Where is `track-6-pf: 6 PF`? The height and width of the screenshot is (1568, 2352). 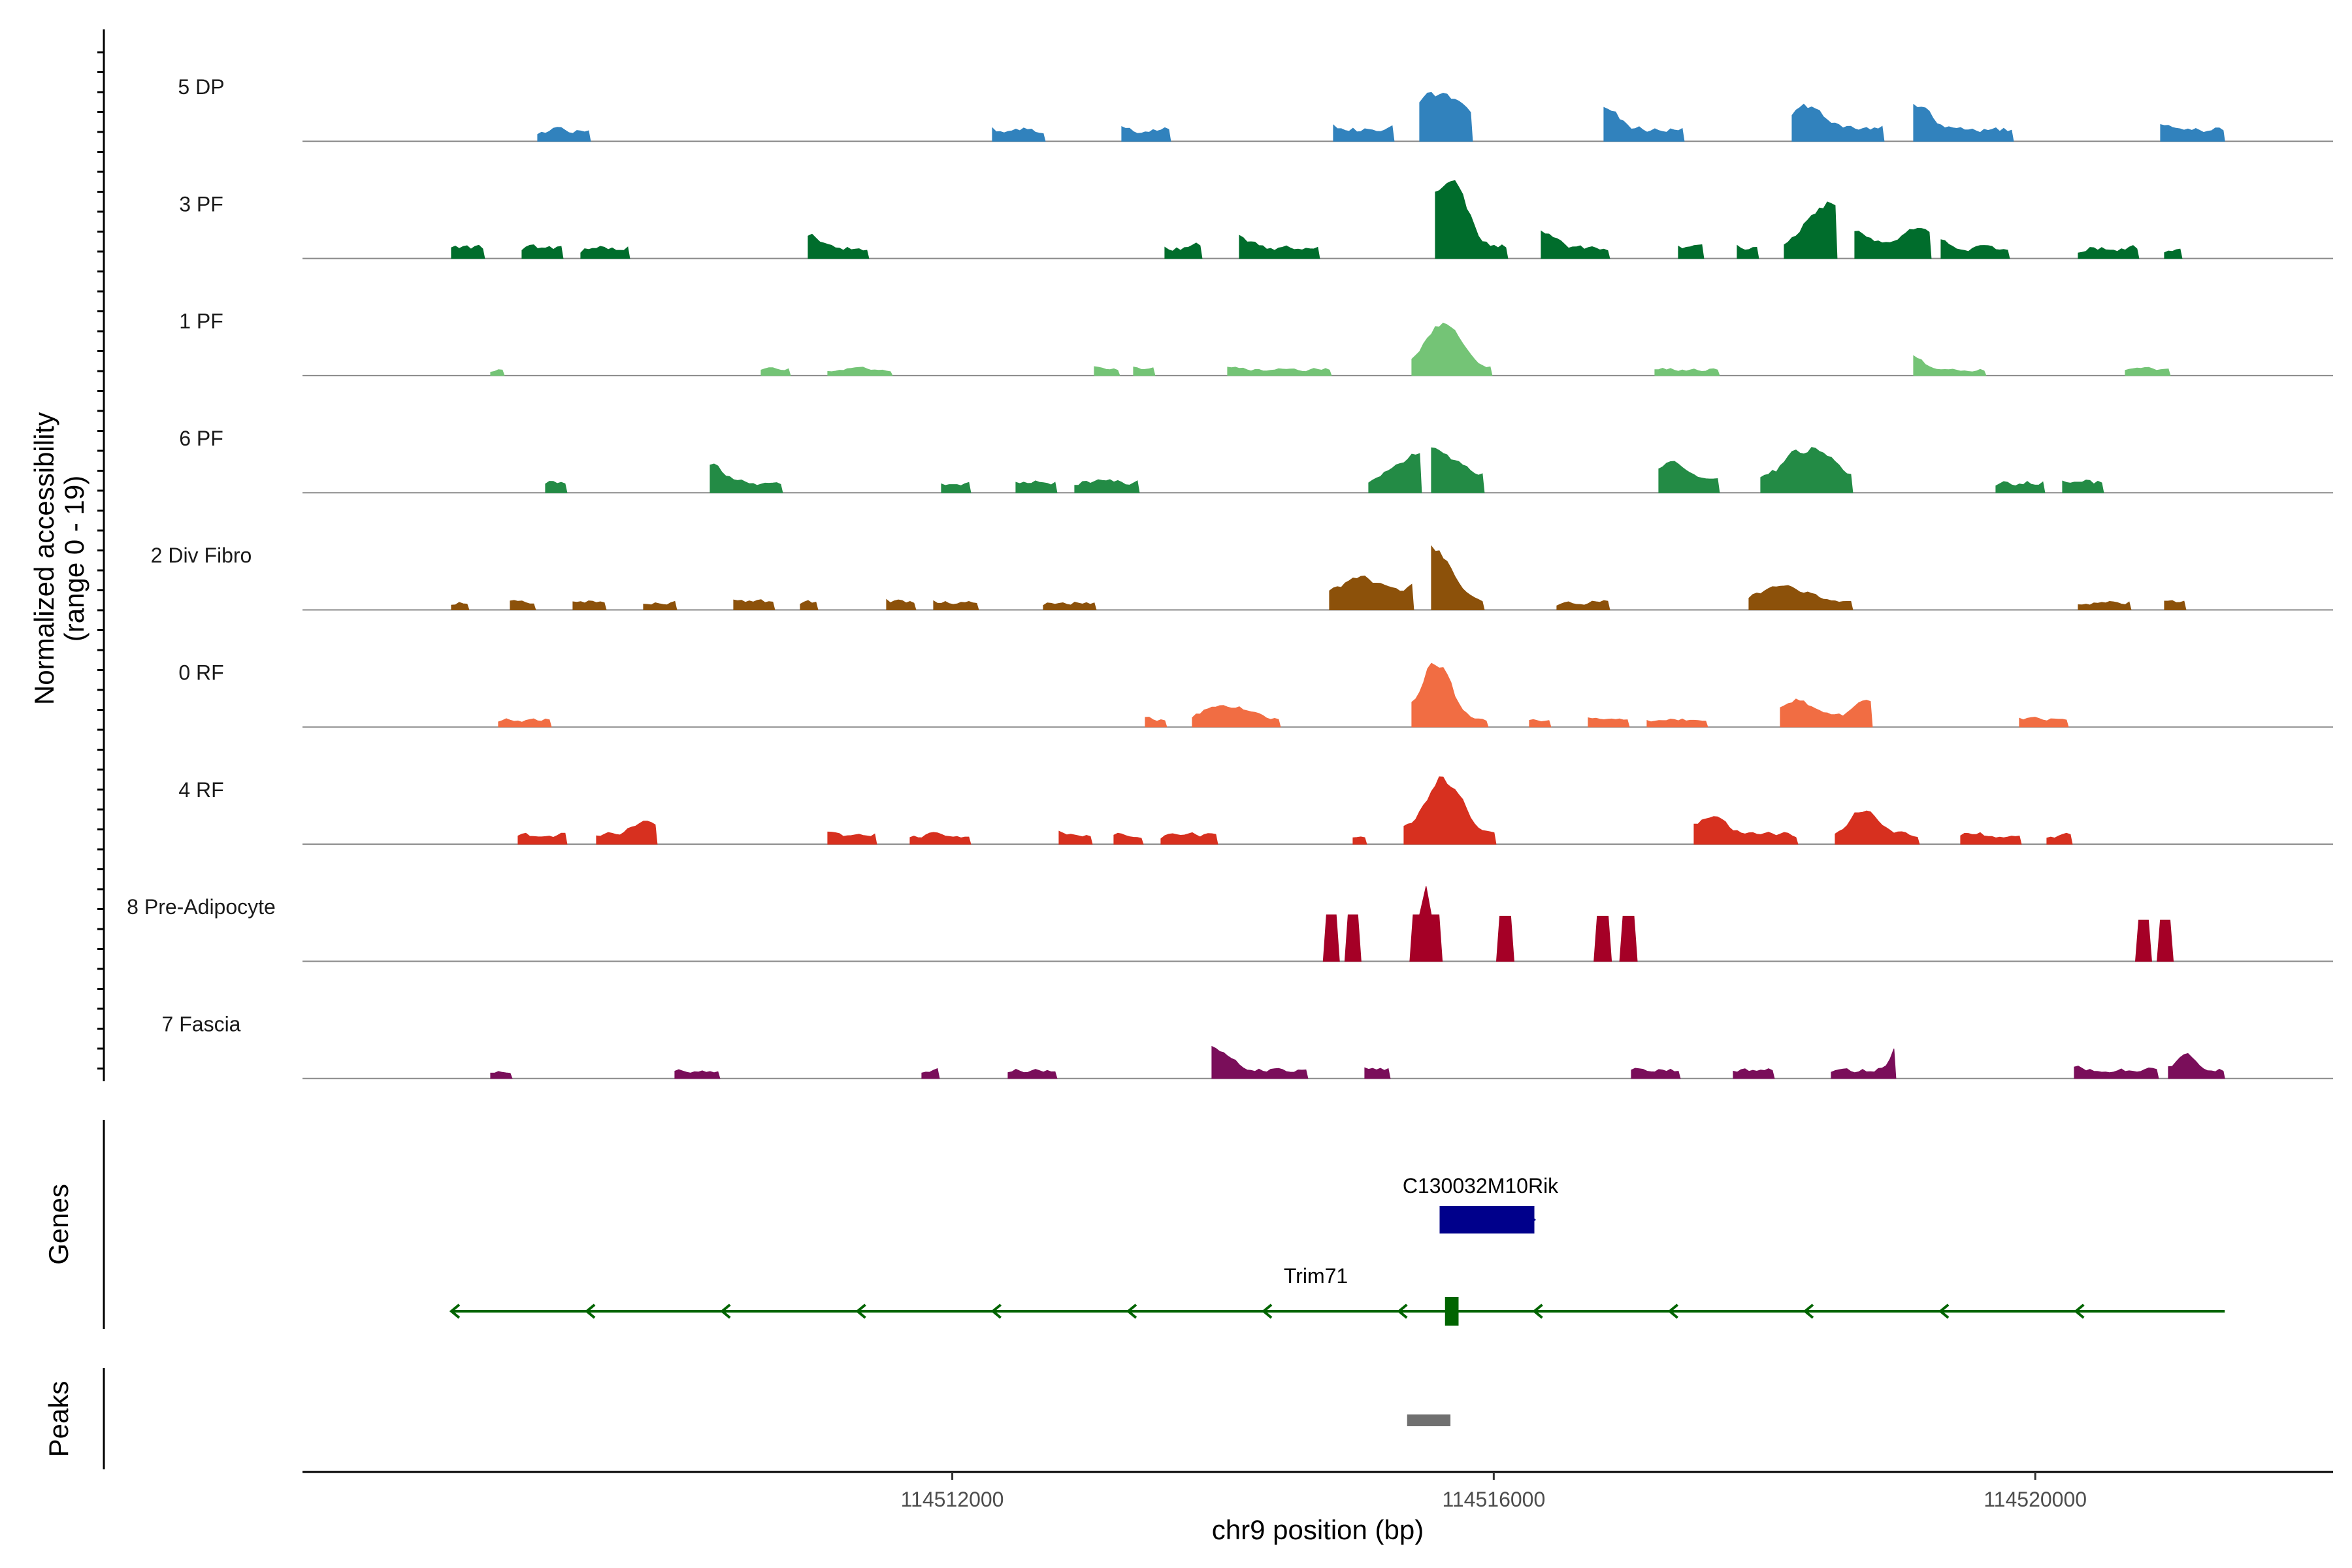
track-6-pf: 6 PF is located at coordinates (1256, 460).